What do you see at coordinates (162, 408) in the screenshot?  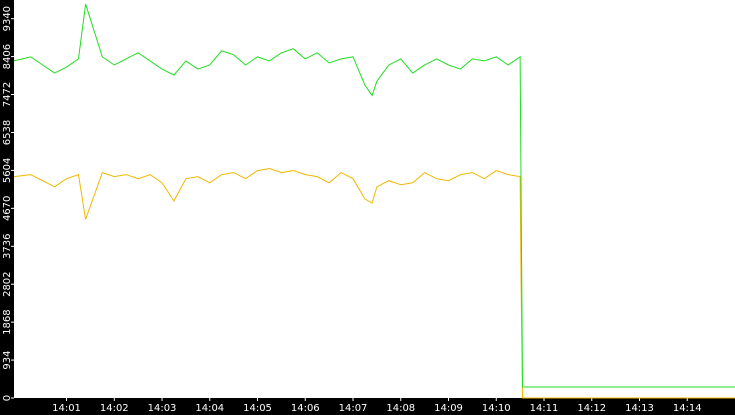 I see `x-tick-label: 14:03` at bounding box center [162, 408].